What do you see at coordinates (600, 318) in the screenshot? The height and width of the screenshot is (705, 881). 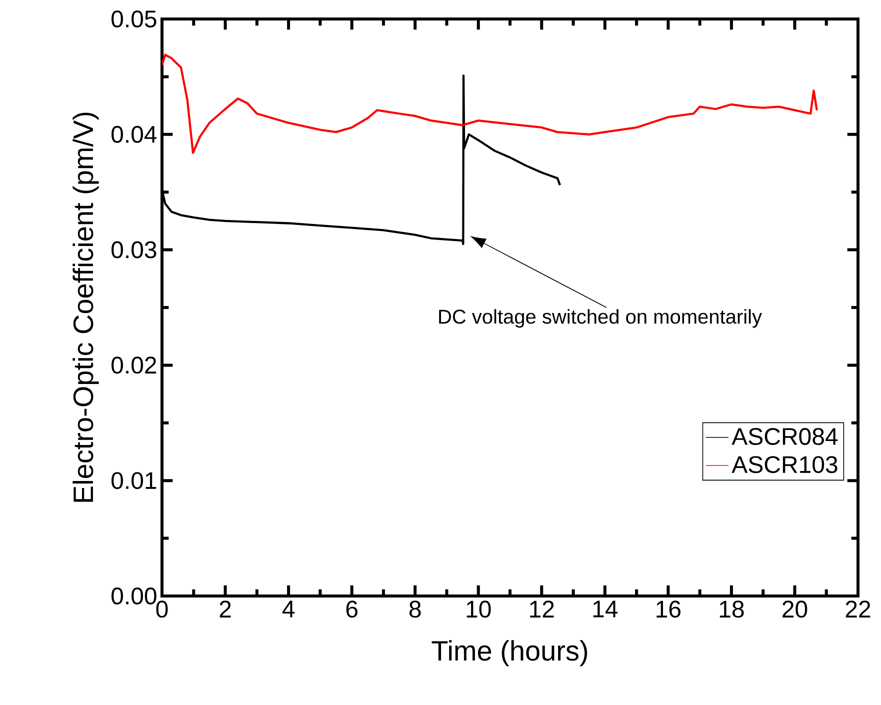 I see `annotation: DC voltage switched on momentarily` at bounding box center [600, 318].